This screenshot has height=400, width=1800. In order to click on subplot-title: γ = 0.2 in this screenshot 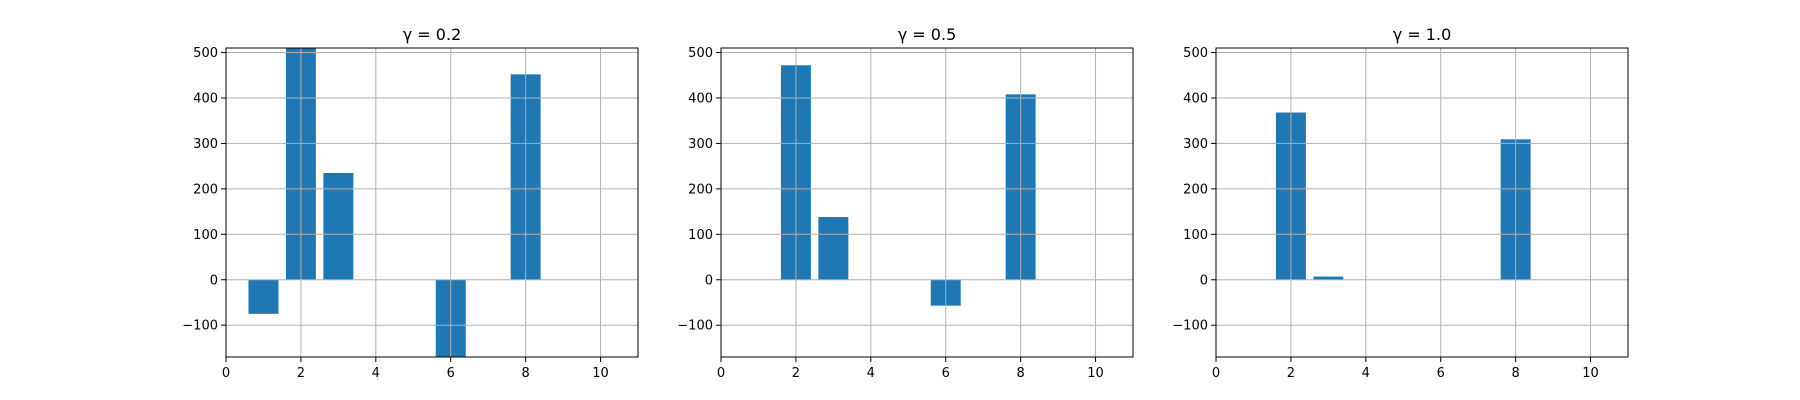, I will do `click(432, 34)`.